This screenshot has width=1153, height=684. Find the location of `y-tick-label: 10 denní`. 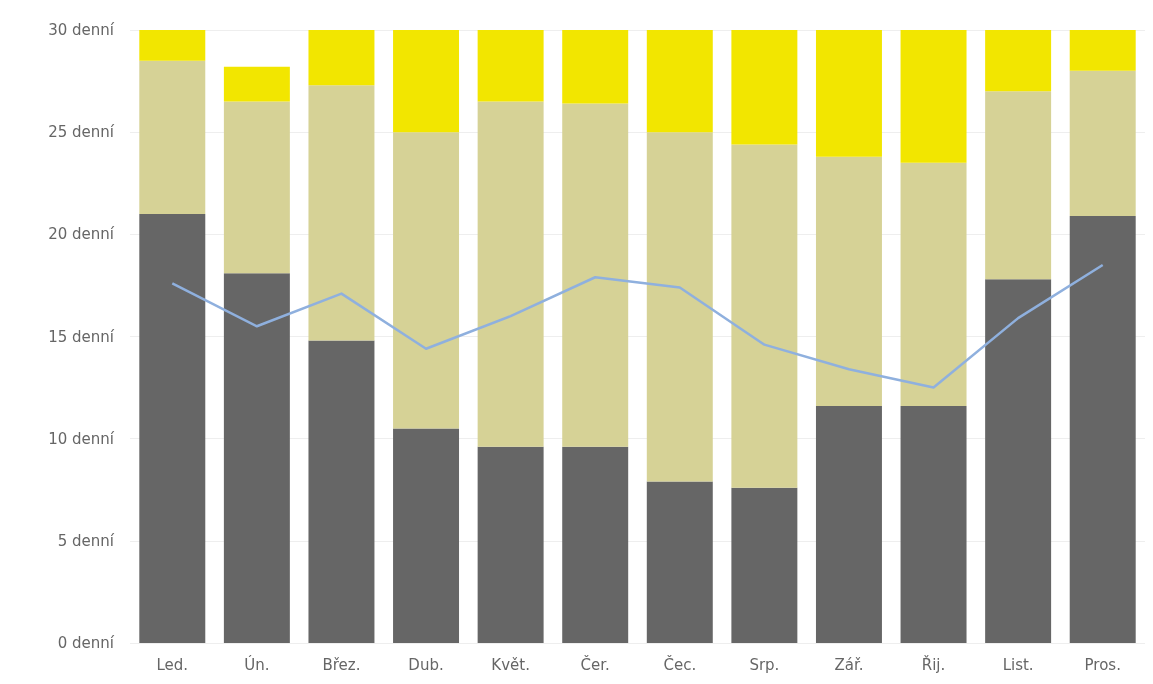

y-tick-label: 10 denní is located at coordinates (81, 438).